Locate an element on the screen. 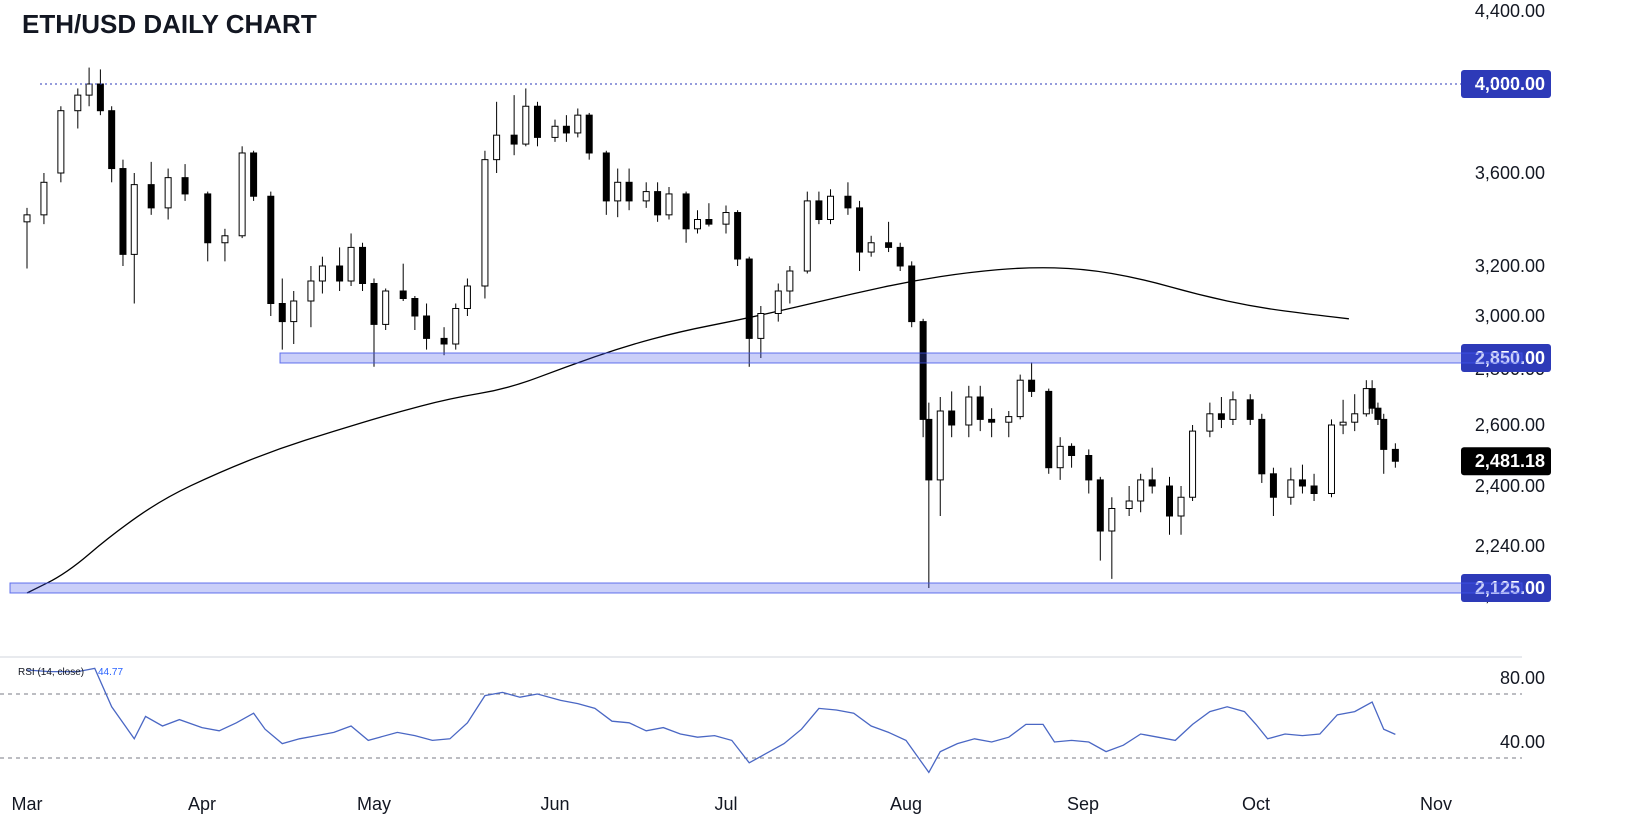  last-price-badge-text: 2,481.18 is located at coordinates (1510, 461).